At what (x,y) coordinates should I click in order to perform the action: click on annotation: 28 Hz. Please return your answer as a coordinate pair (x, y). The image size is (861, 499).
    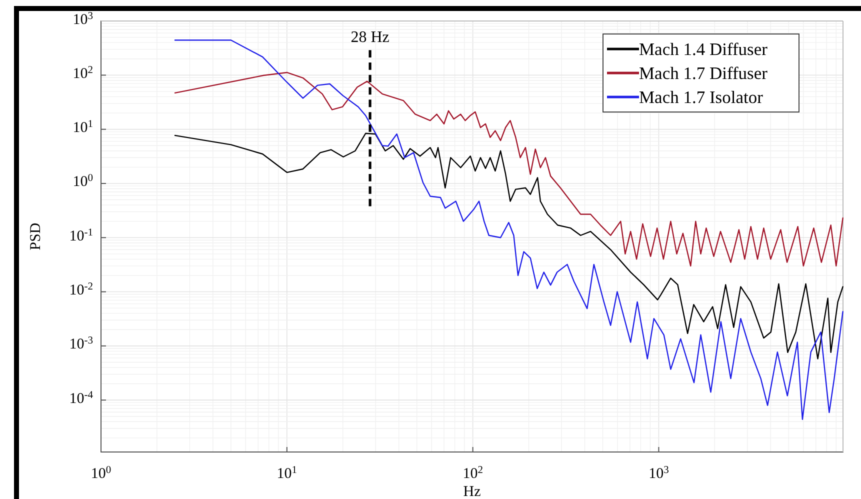
    Looking at the image, I should click on (370, 37).